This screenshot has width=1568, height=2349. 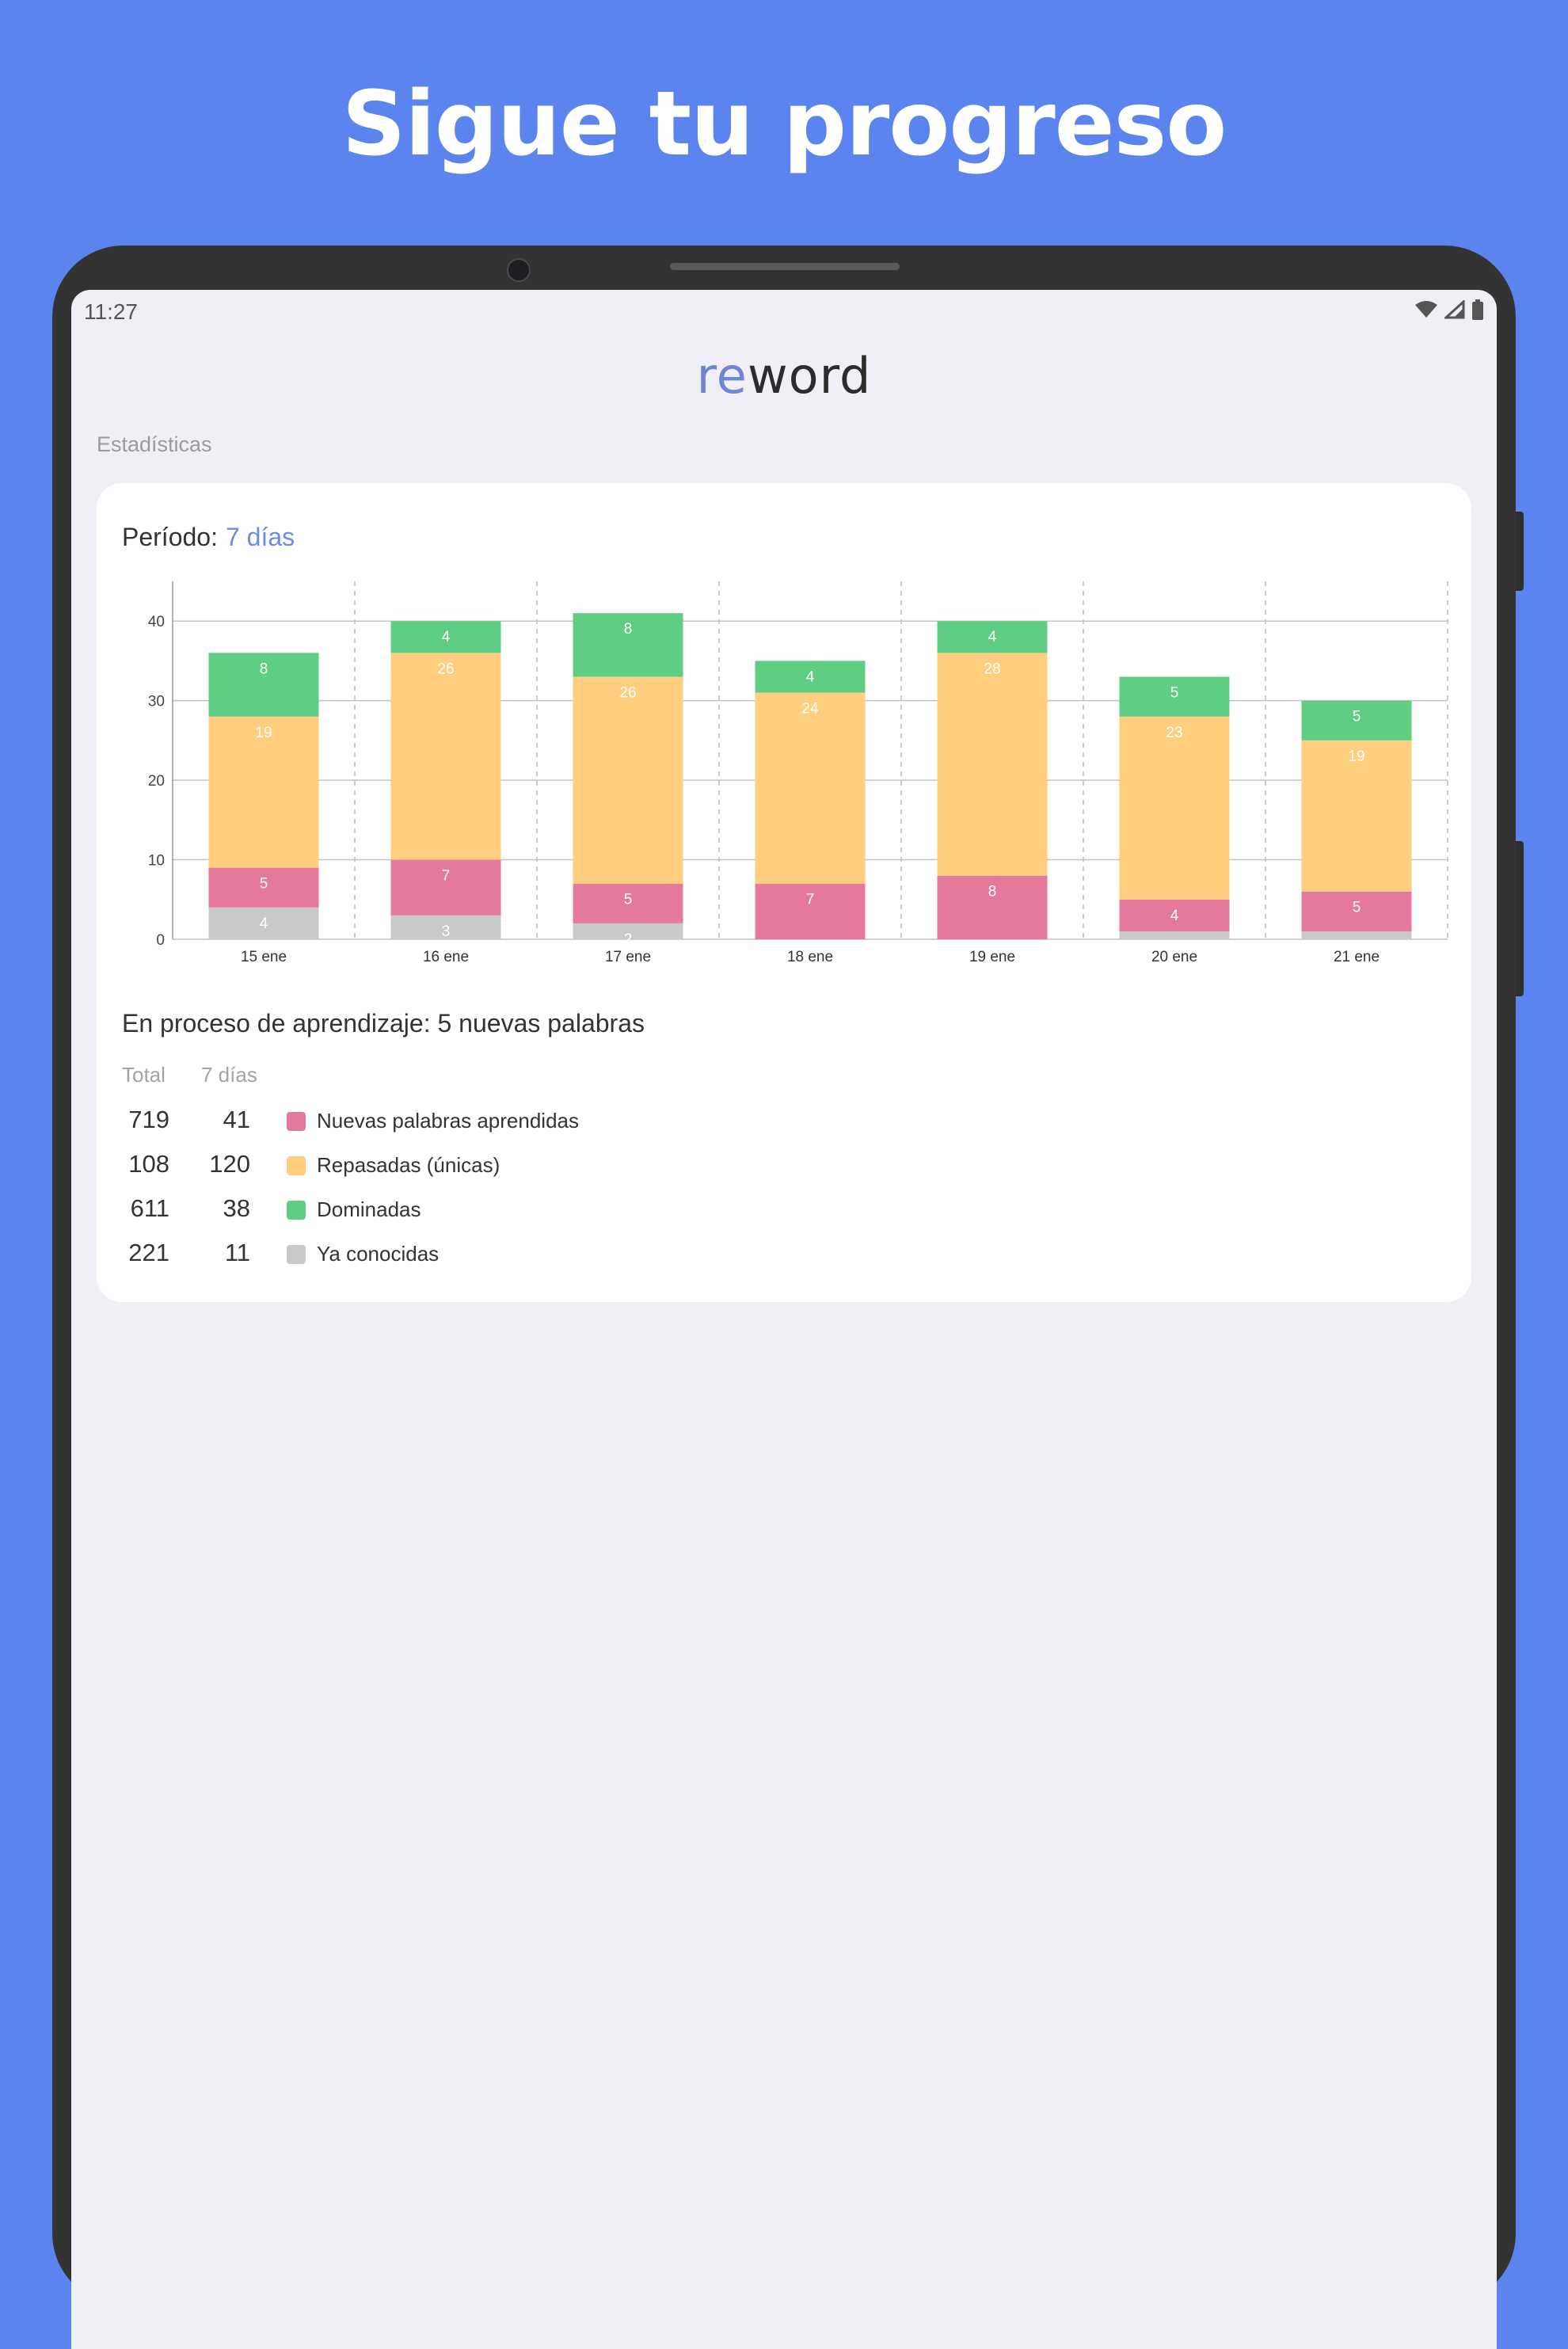 I want to click on stat-label: Repasadas (únicas), so click(x=408, y=1165).